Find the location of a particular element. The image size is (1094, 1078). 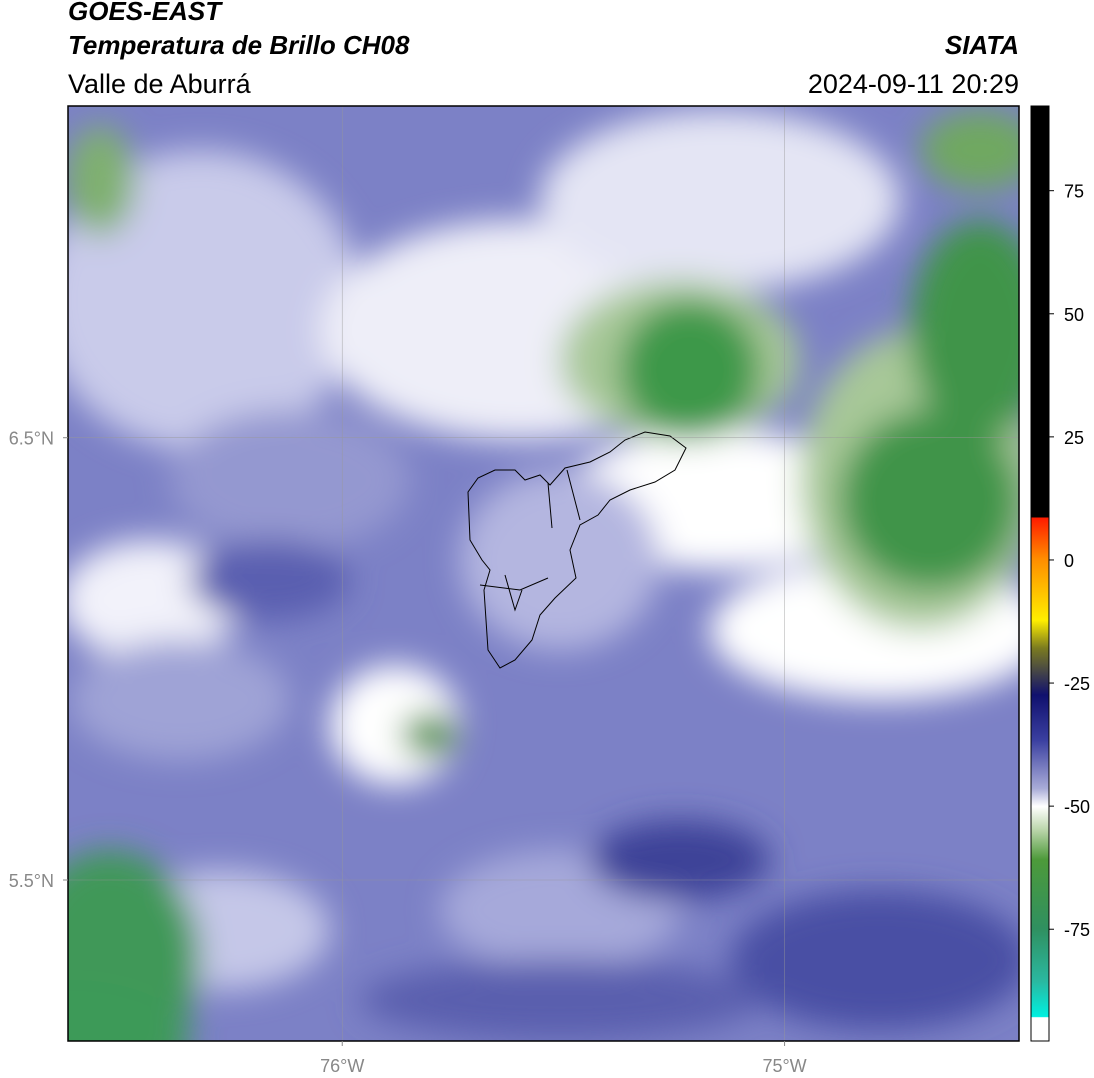

colorbar-tick-label: -25 is located at coordinates (1077, 684).